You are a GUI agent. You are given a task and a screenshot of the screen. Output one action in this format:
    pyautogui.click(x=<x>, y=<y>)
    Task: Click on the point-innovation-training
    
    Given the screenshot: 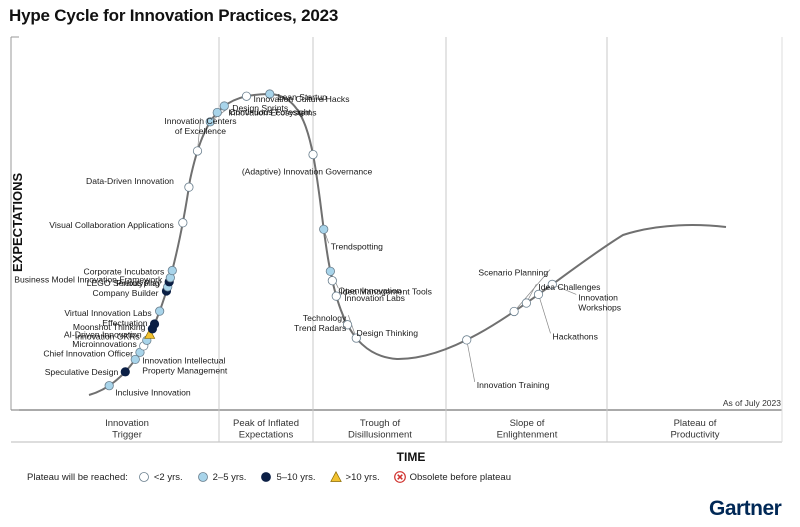 What is the action you would take?
    pyautogui.click(x=467, y=340)
    